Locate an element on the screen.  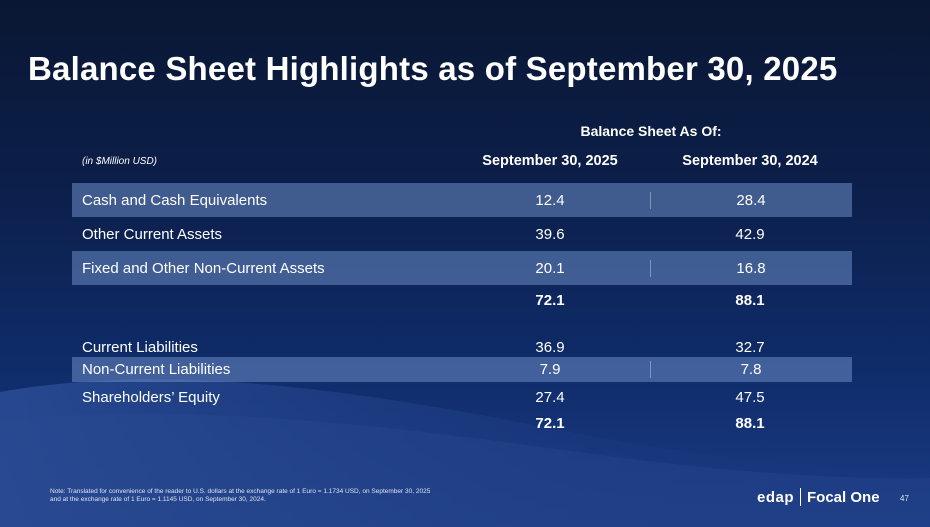
column-header-2025: September 30, 2025 is located at coordinates (550, 161).